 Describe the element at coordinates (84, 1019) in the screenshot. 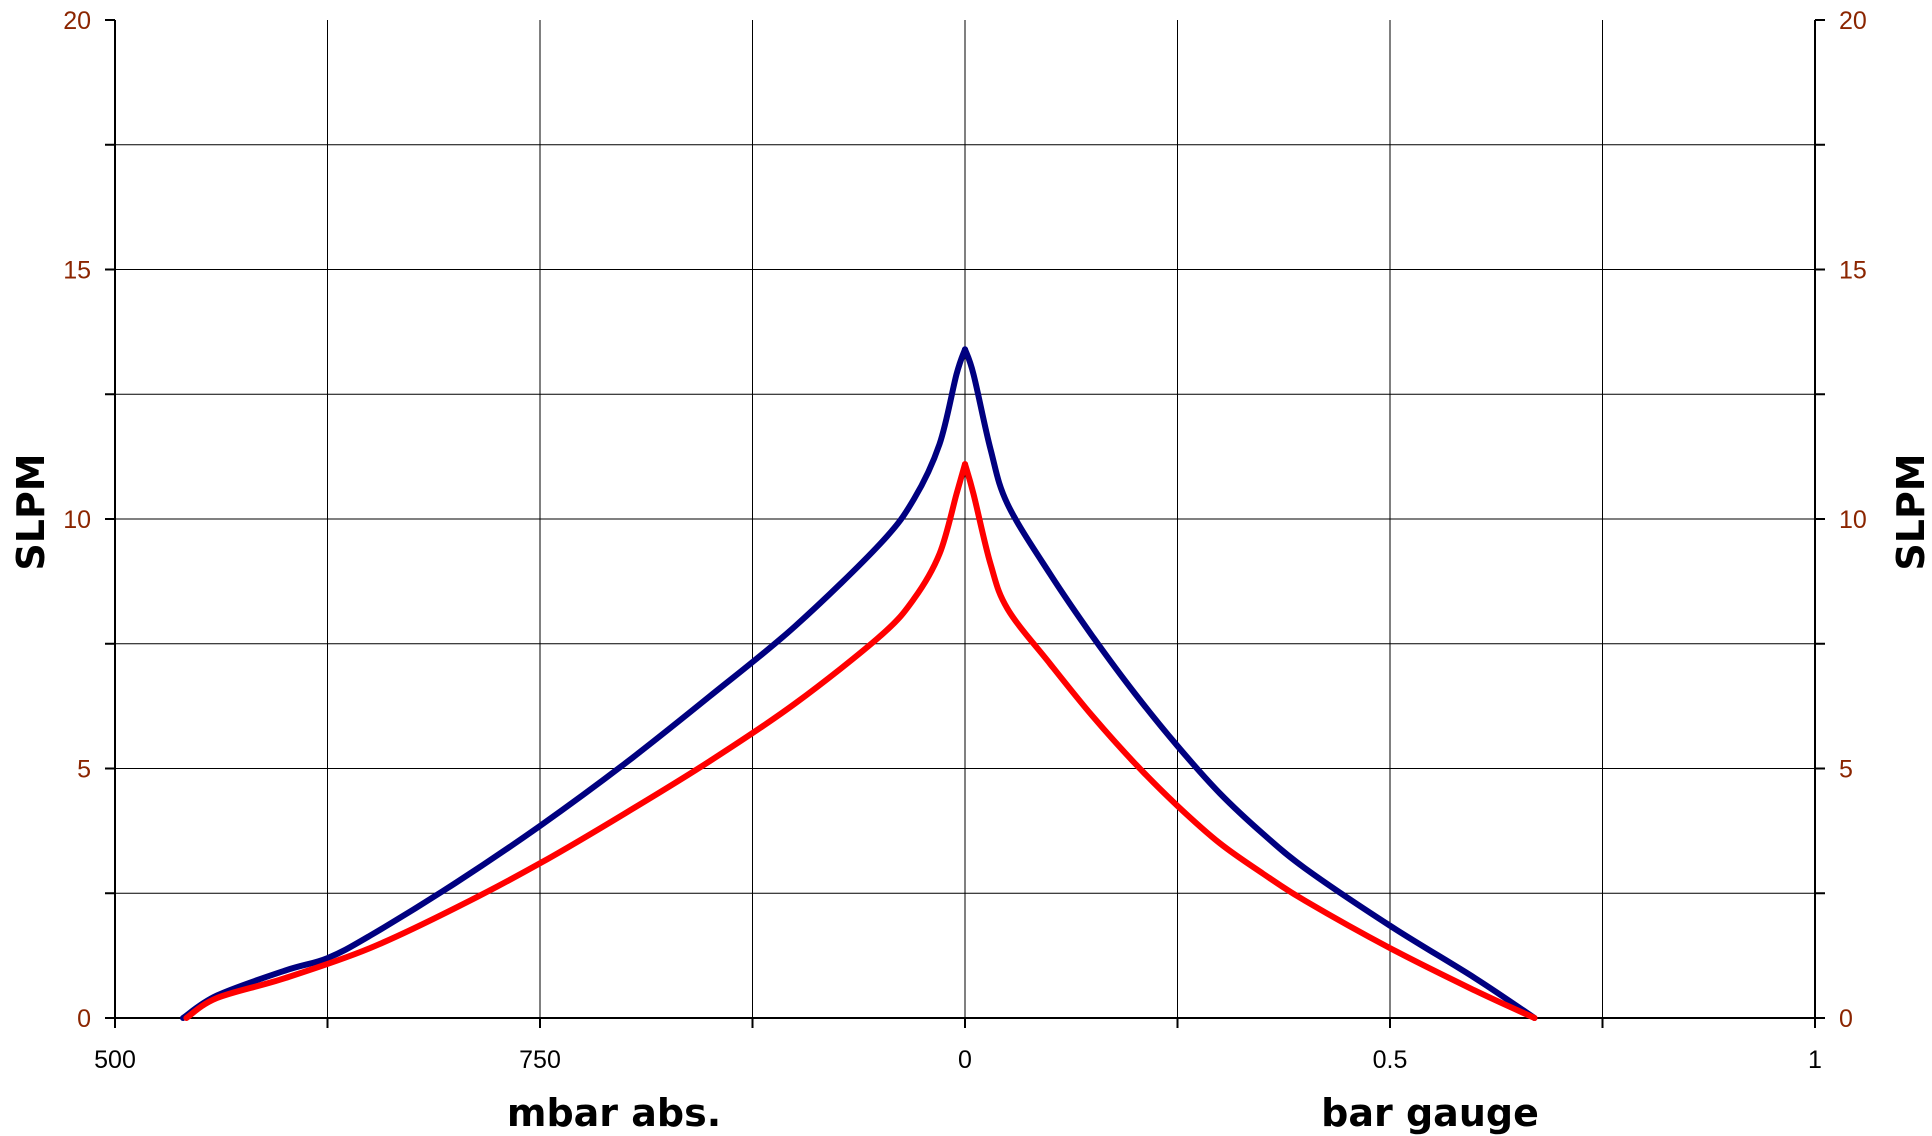

I see `y-tick-label-left: 0` at that location.